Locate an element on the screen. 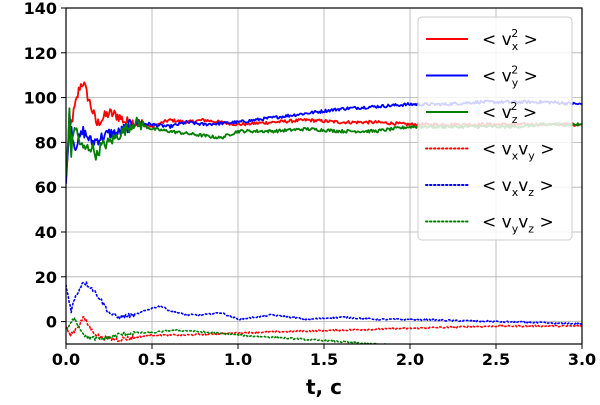  x-tick-label: 0.5 is located at coordinates (152, 359).